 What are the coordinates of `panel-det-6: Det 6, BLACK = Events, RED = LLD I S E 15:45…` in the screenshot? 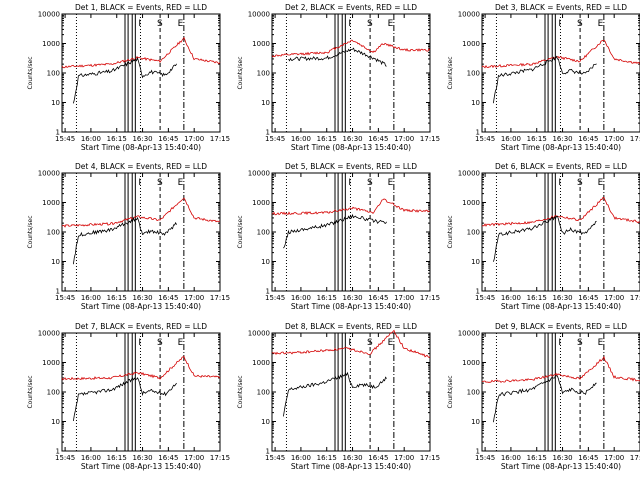 It's located at (543, 236).